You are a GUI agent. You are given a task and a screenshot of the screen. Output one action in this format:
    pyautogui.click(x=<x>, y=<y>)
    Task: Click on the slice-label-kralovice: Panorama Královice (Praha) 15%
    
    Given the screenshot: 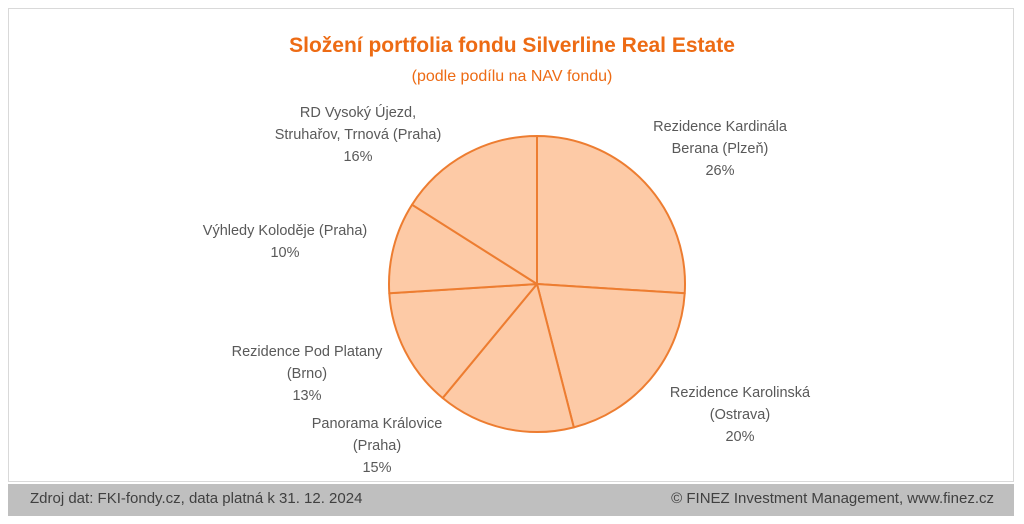 What is the action you would take?
    pyautogui.click(x=377, y=446)
    